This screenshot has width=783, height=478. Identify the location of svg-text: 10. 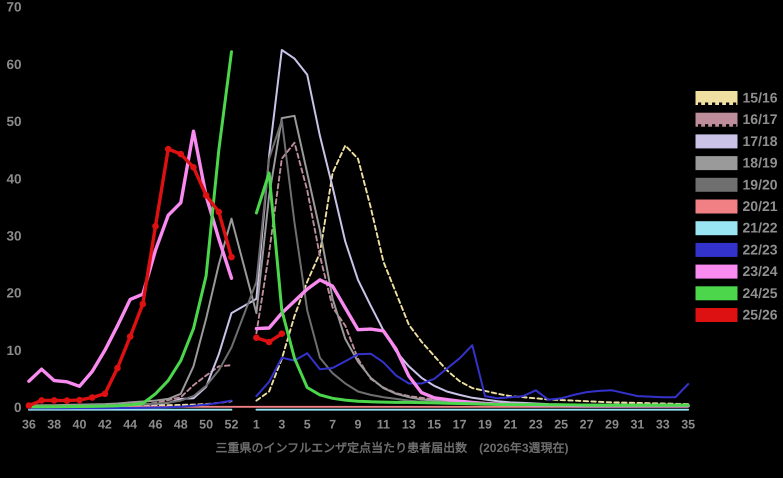
(13, 350).